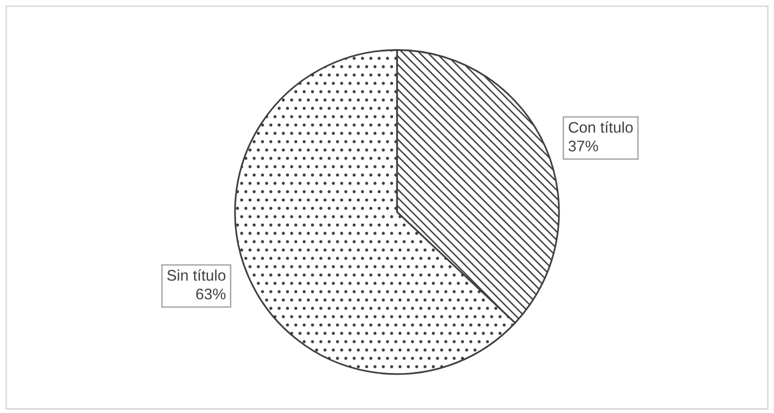 Image resolution: width=774 pixels, height=413 pixels. I want to click on data-label: 37%, so click(583, 146).